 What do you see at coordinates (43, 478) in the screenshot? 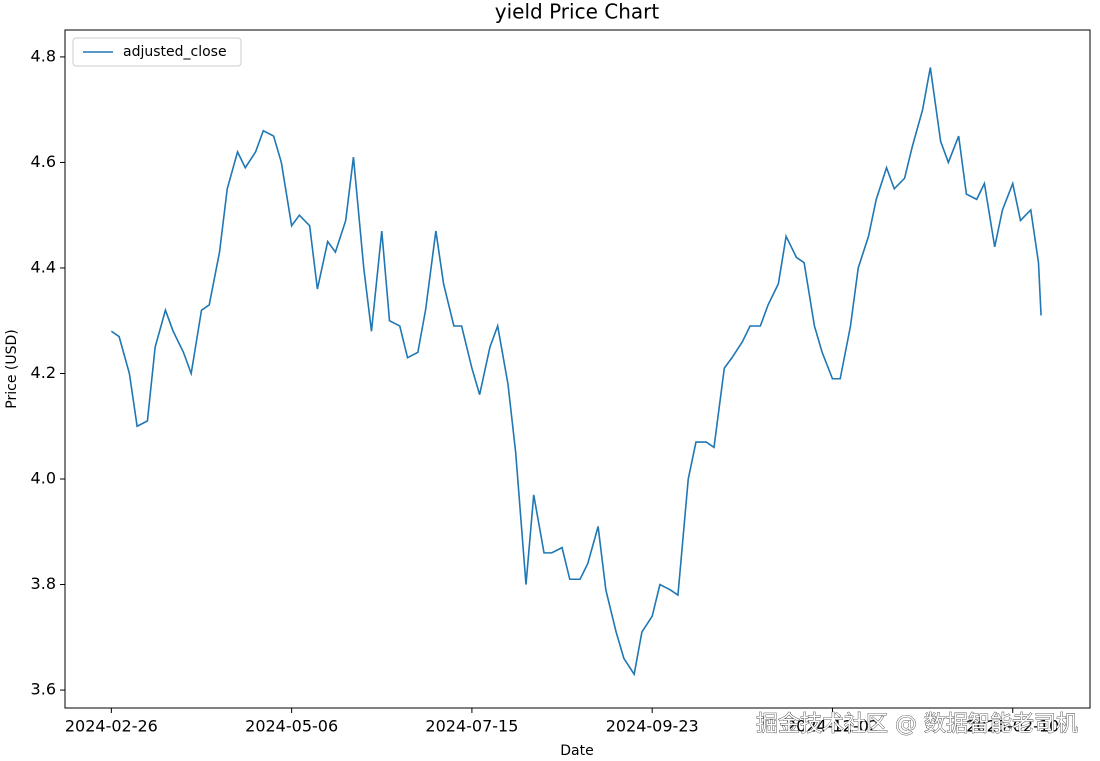
I see `y-tick-label: 4.0` at bounding box center [43, 478].